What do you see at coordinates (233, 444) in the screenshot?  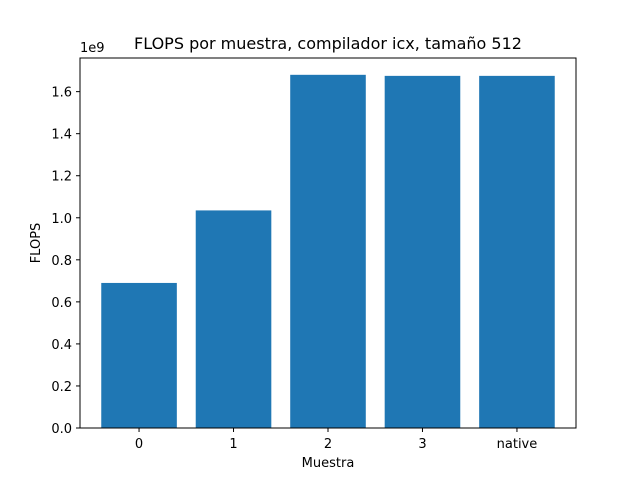 I see `x-tick-label: 1` at bounding box center [233, 444].